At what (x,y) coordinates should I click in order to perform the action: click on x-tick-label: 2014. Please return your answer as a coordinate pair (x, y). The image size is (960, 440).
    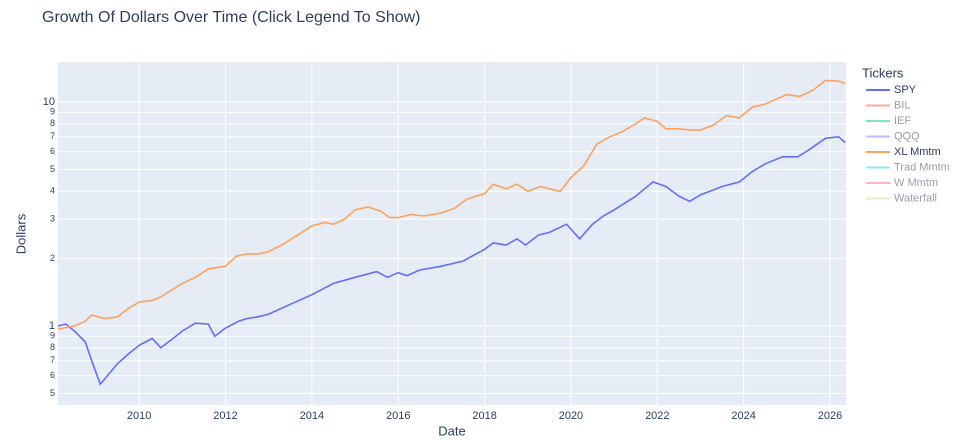
    Looking at the image, I should click on (312, 416).